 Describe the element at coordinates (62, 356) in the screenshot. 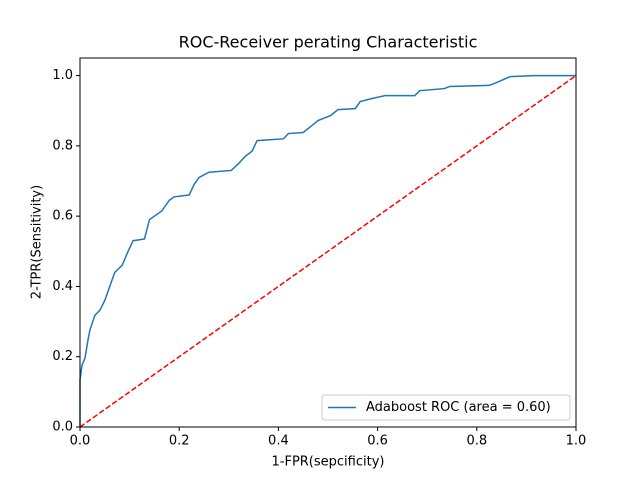

I see `y-tick-label: 0.2` at that location.